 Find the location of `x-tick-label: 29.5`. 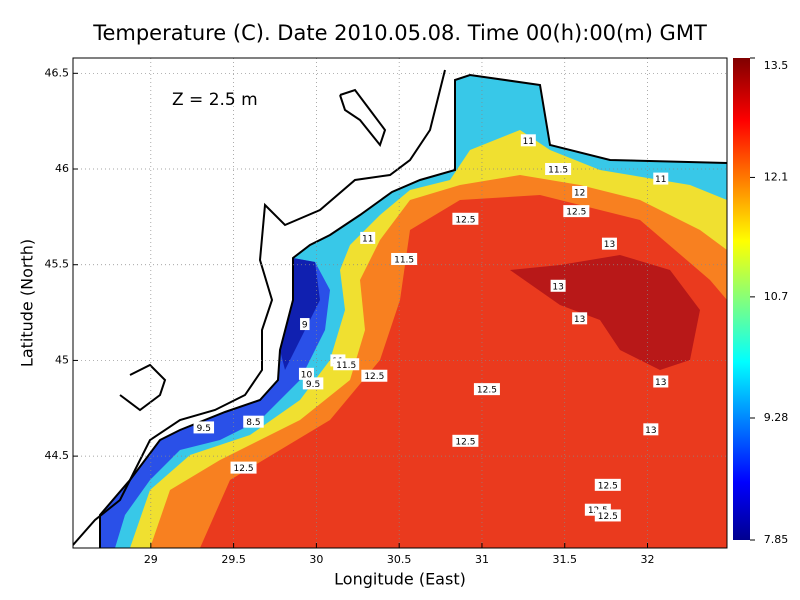

x-tick-label: 29.5 is located at coordinates (233, 559).